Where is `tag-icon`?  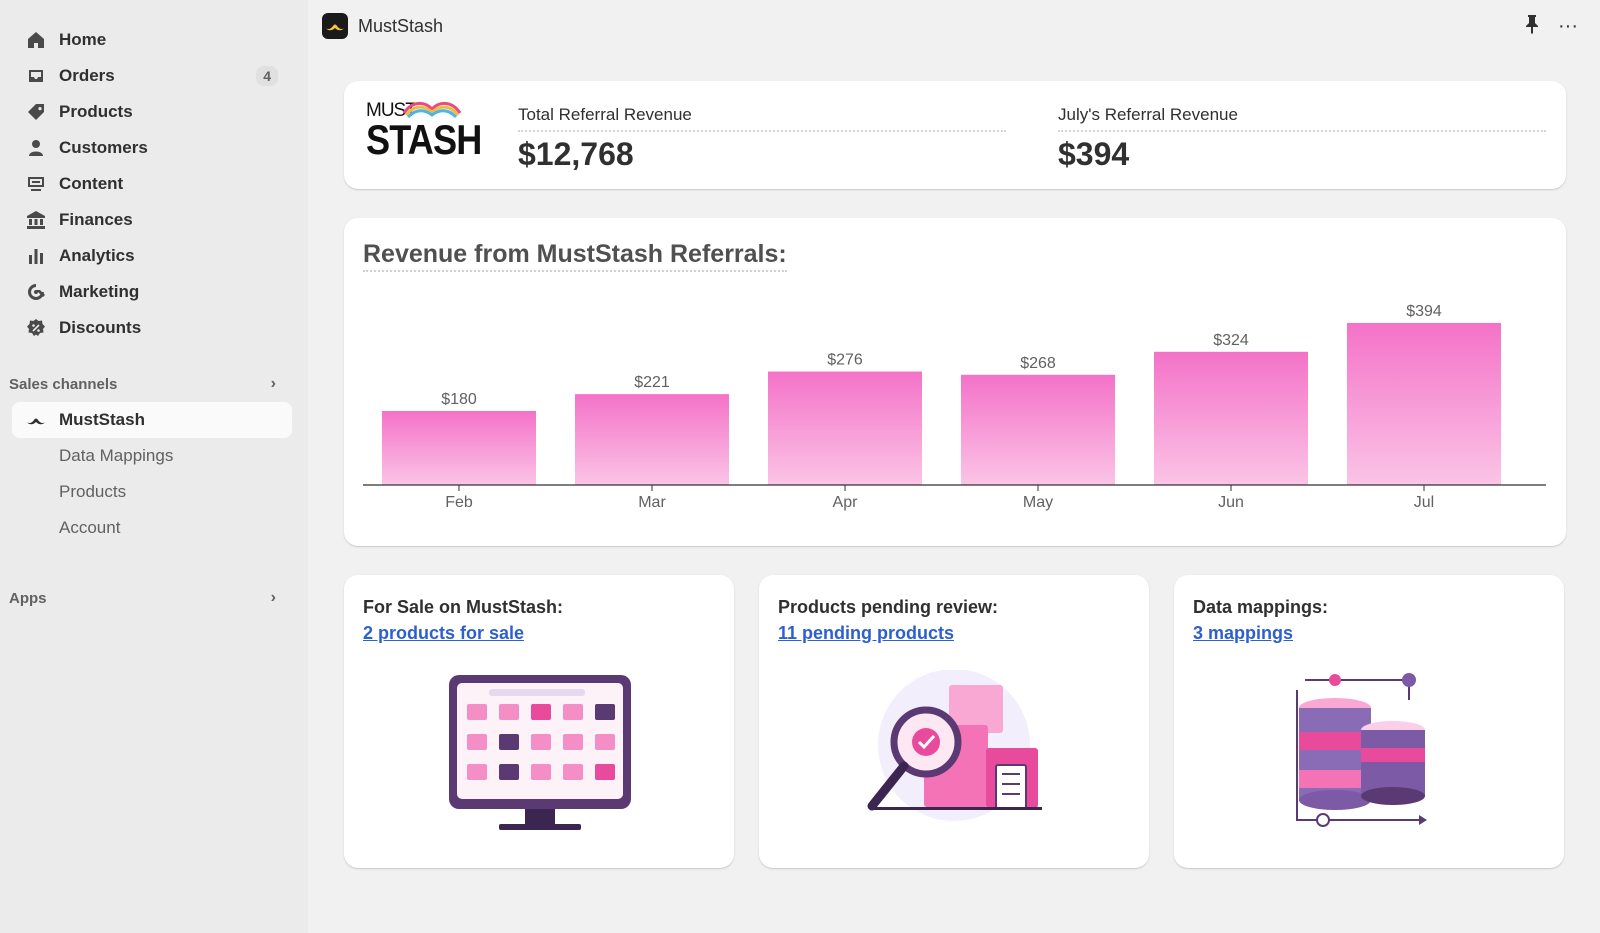 tag-icon is located at coordinates (36, 112).